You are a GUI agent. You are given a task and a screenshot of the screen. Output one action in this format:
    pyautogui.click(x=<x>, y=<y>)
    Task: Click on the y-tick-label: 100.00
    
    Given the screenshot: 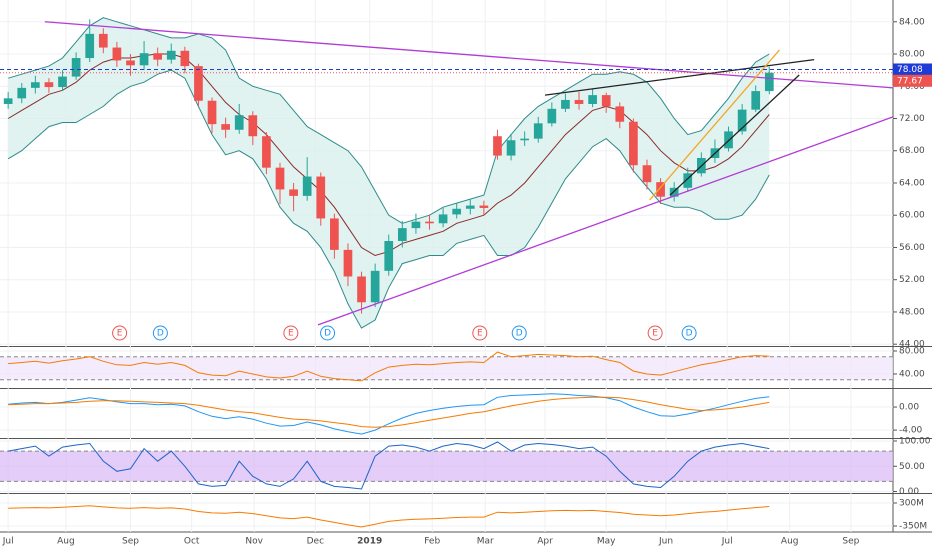 What is the action you would take?
    pyautogui.click(x=915, y=442)
    